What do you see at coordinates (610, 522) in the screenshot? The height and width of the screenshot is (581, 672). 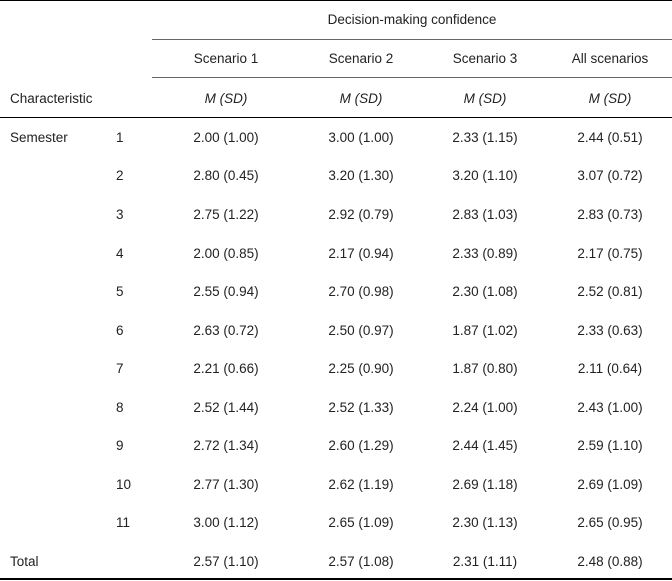 I see `cell-all-scenarios: 2.65 (0.95)` at bounding box center [610, 522].